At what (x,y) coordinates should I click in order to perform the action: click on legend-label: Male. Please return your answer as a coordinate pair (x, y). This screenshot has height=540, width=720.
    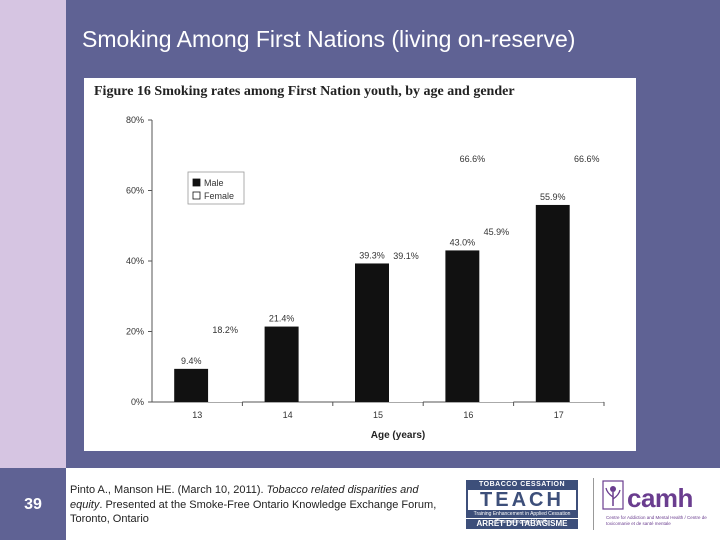
    Looking at the image, I should click on (214, 183).